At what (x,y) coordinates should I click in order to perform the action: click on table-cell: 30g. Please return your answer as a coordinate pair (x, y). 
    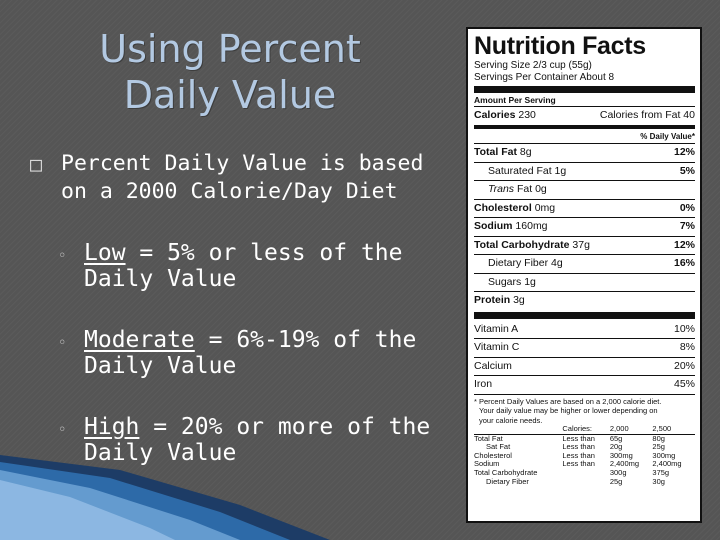
    Looking at the image, I should click on (658, 481).